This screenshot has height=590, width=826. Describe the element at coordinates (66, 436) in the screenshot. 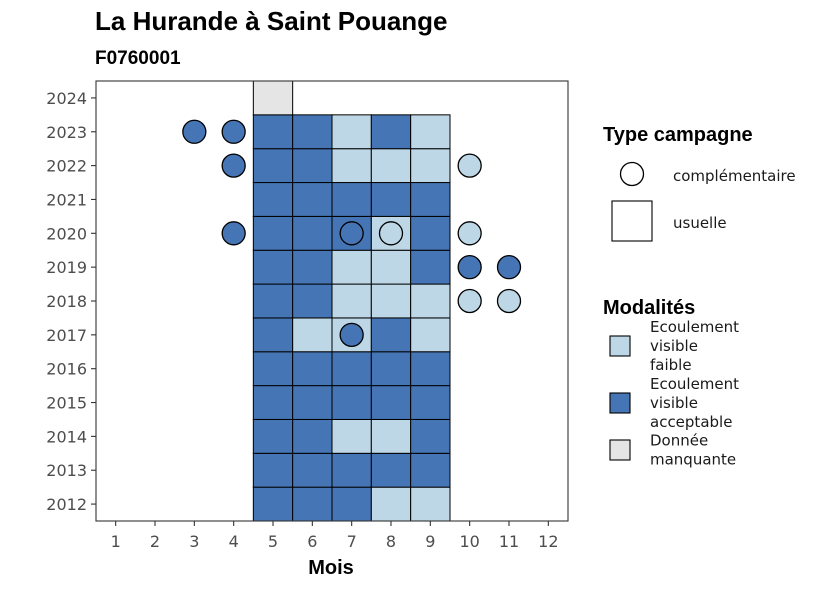

I see `y-tick-label-2014: 2014` at that location.